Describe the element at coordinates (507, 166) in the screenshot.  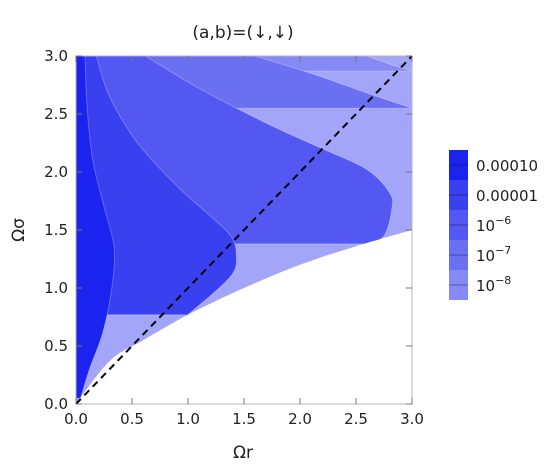
I see `legend-label: 0.00010` at that location.